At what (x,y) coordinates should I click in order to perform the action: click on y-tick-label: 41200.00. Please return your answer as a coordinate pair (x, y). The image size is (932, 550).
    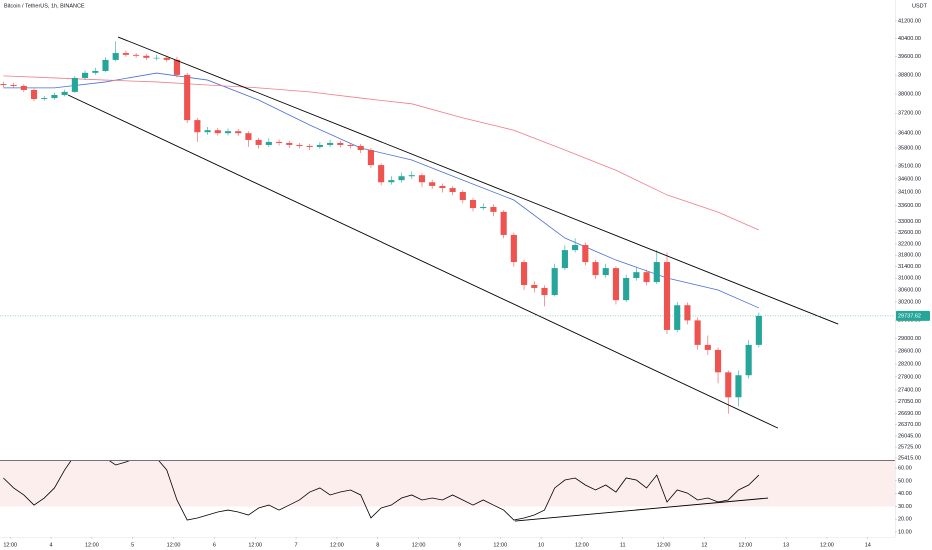
    Looking at the image, I should click on (909, 21).